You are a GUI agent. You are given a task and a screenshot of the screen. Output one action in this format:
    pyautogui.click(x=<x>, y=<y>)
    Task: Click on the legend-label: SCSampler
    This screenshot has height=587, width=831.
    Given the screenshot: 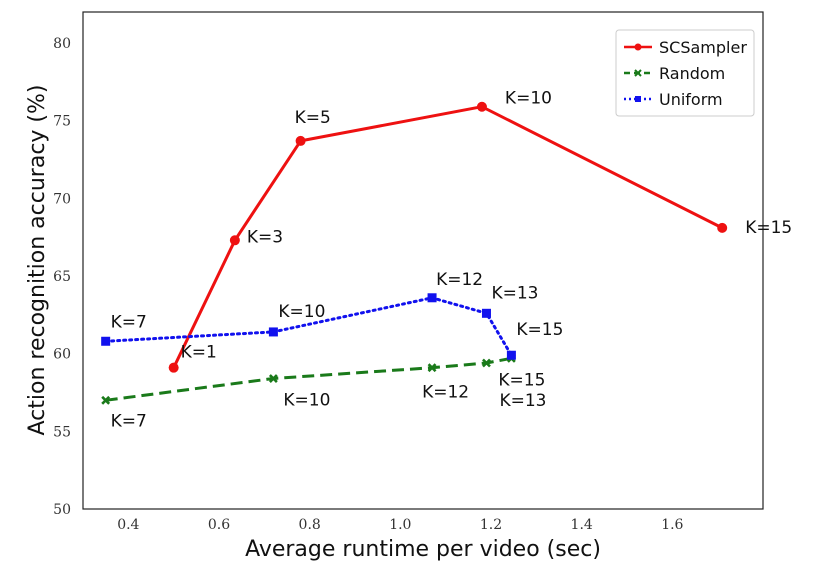 What is the action you would take?
    pyautogui.click(x=703, y=47)
    